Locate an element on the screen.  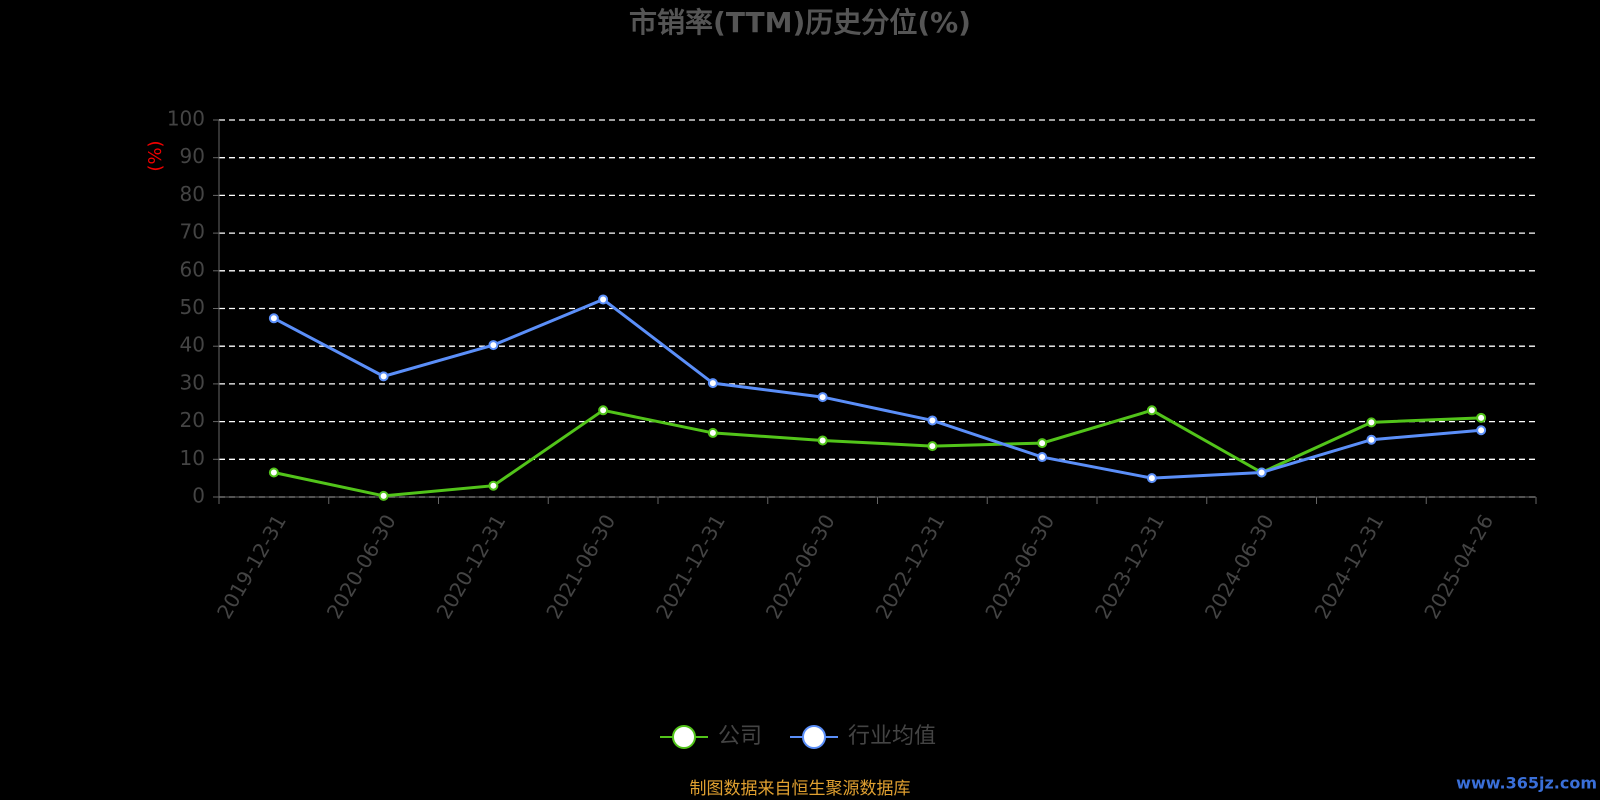
y-tick-label: 10 is located at coordinates (192, 458).